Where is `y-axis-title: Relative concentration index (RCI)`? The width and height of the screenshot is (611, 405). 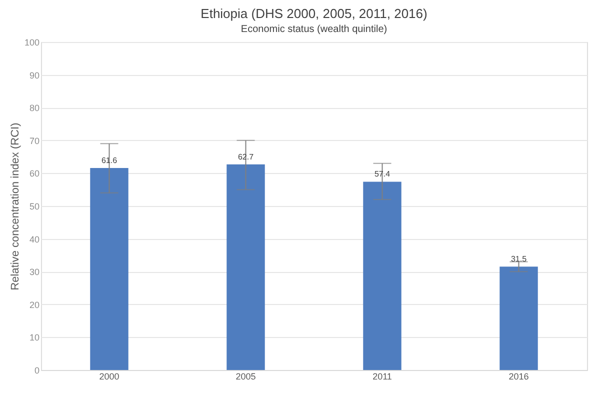 y-axis-title: Relative concentration index (RCI) is located at coordinates (15, 206).